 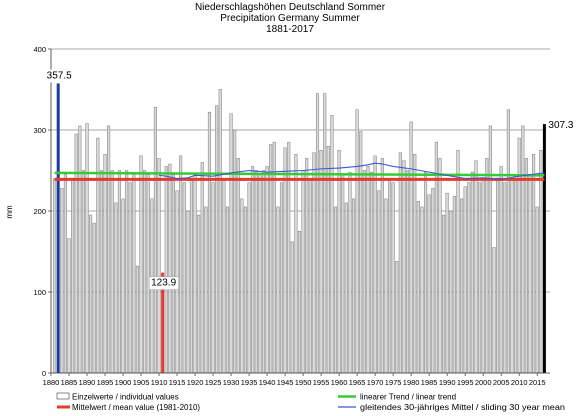 What do you see at coordinates (188, 292) in the screenshot?
I see `bar-1918` at bounding box center [188, 292].